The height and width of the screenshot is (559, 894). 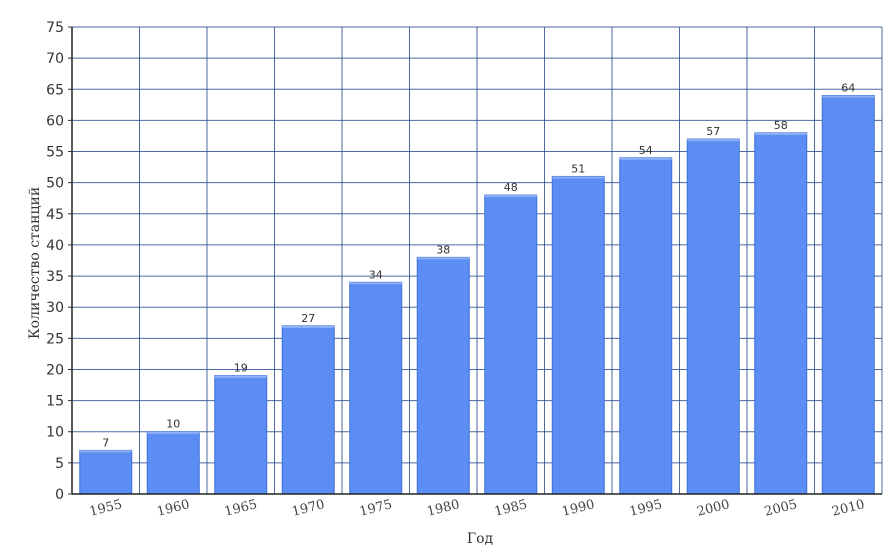 What do you see at coordinates (55, 339) in the screenshot?
I see `y-tick-label: 25` at bounding box center [55, 339].